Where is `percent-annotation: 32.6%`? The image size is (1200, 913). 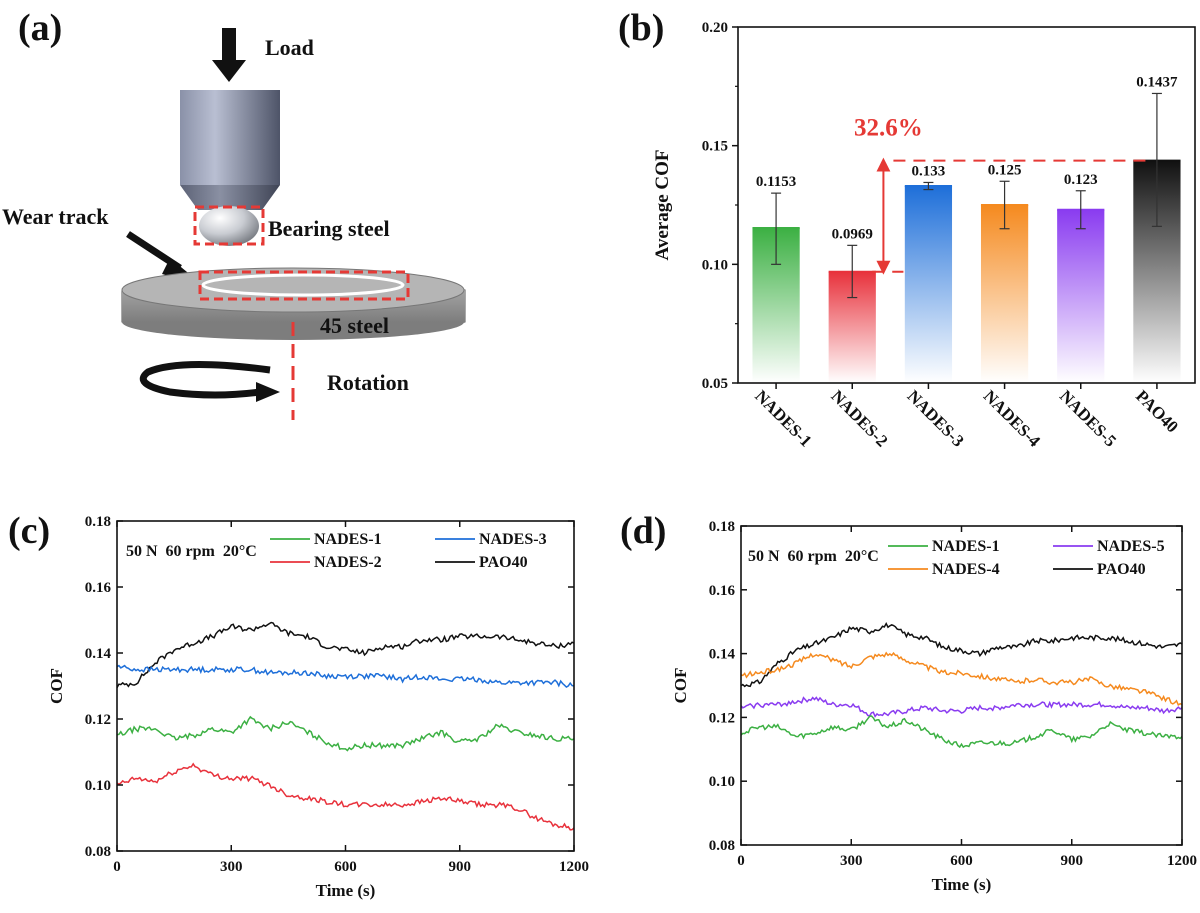
percent-annotation: 32.6% is located at coordinates (888, 128).